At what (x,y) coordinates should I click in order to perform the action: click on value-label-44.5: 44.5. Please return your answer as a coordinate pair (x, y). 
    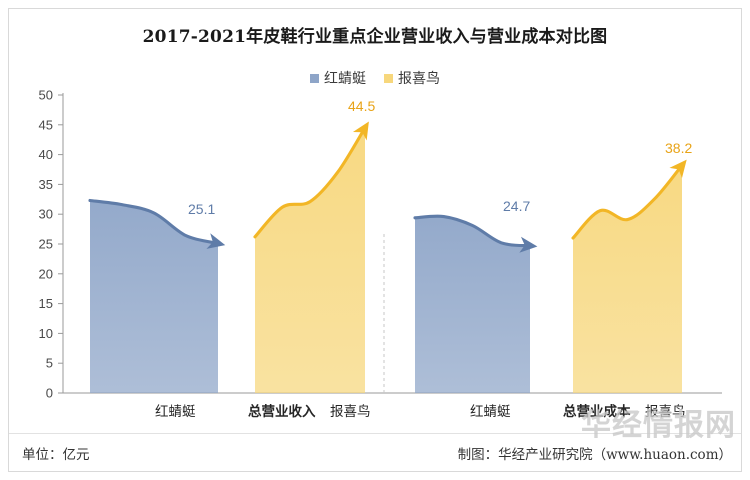
    Looking at the image, I should click on (361, 106).